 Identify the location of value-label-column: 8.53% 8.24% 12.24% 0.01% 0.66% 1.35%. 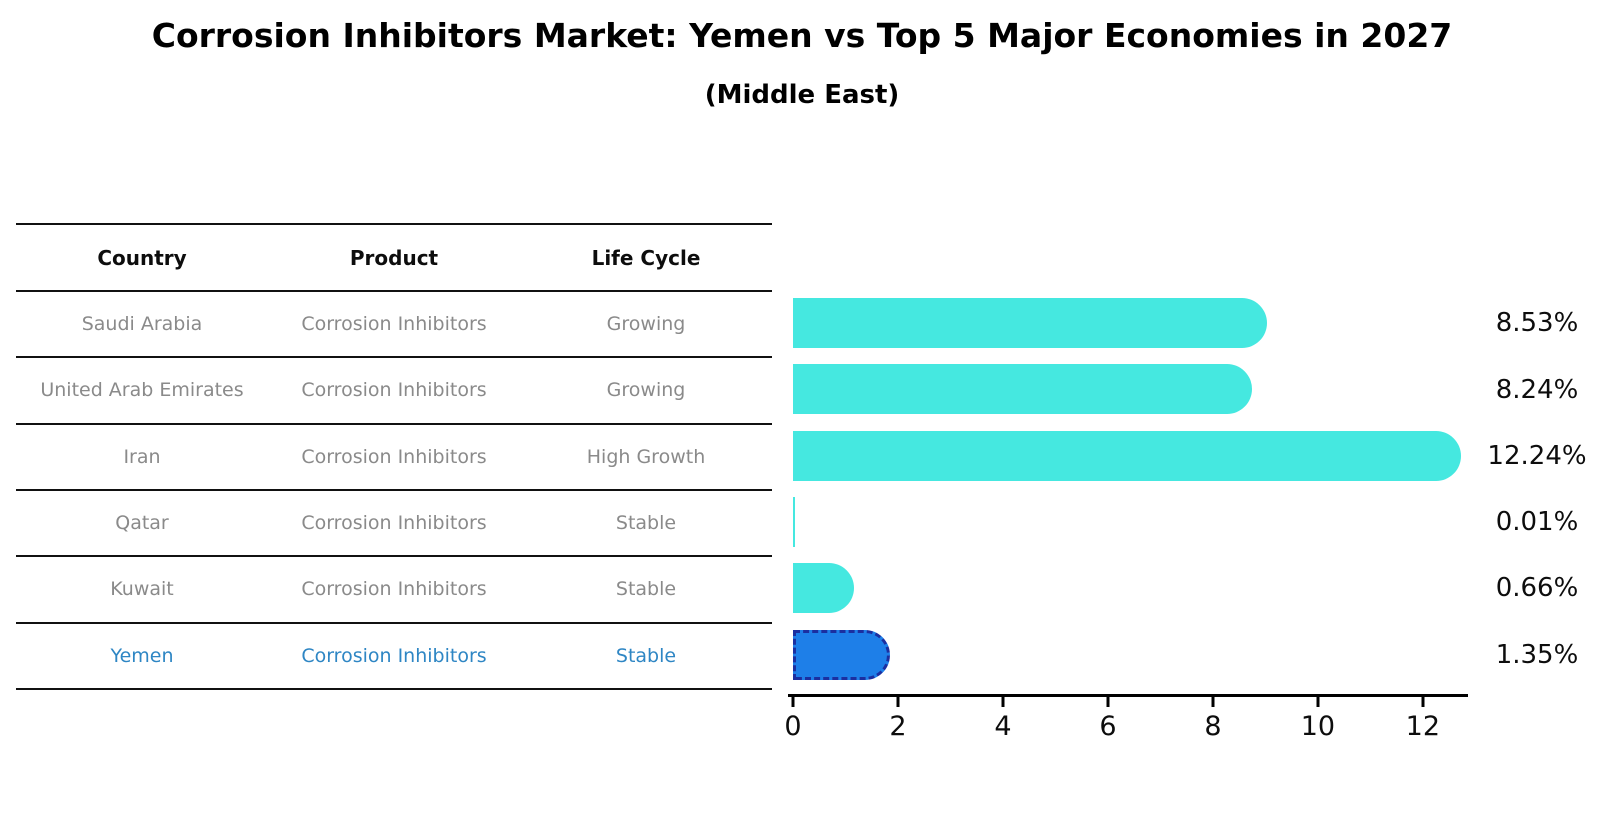
(1537, 489).